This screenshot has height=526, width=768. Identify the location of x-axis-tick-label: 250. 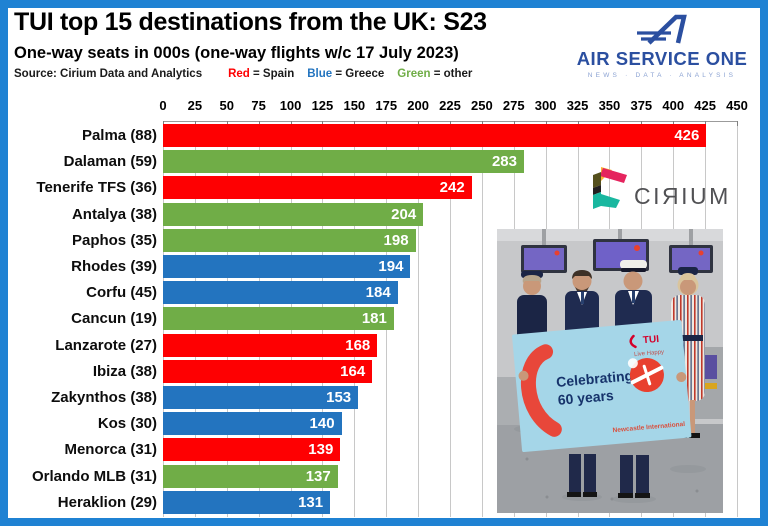
(482, 105).